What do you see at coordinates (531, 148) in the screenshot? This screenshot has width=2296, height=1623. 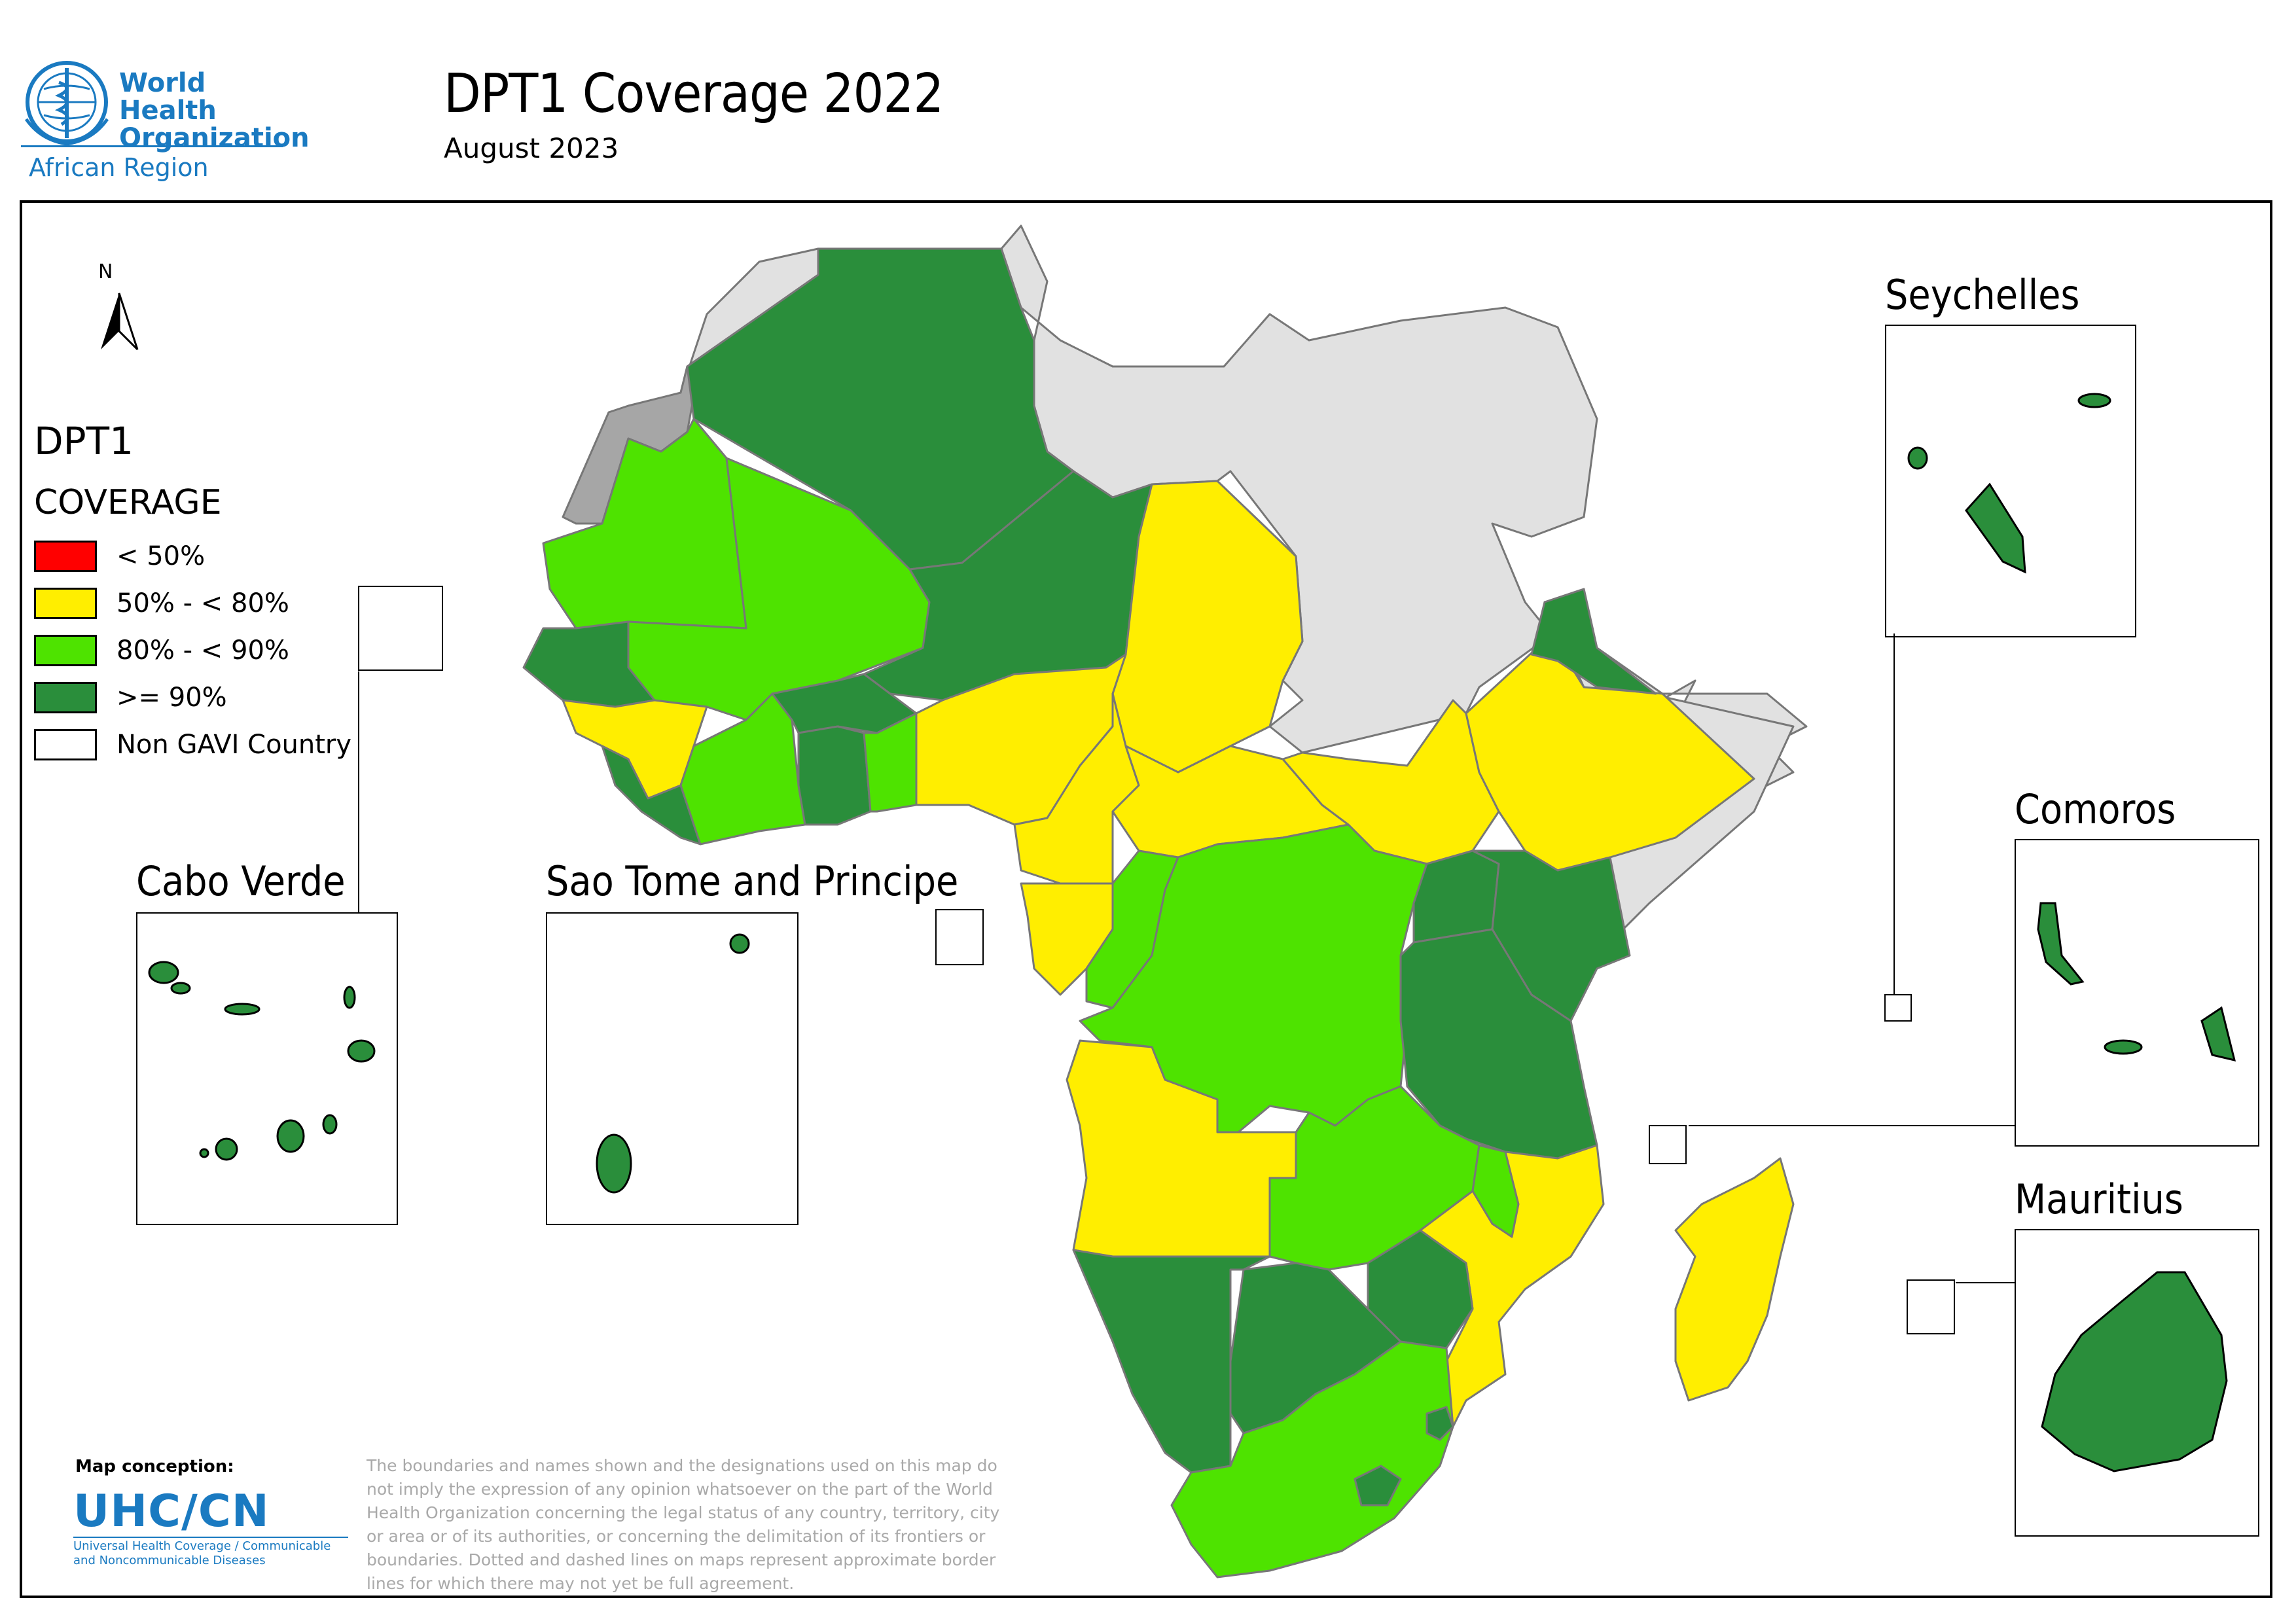 I see `map-subtitle: August 2023` at bounding box center [531, 148].